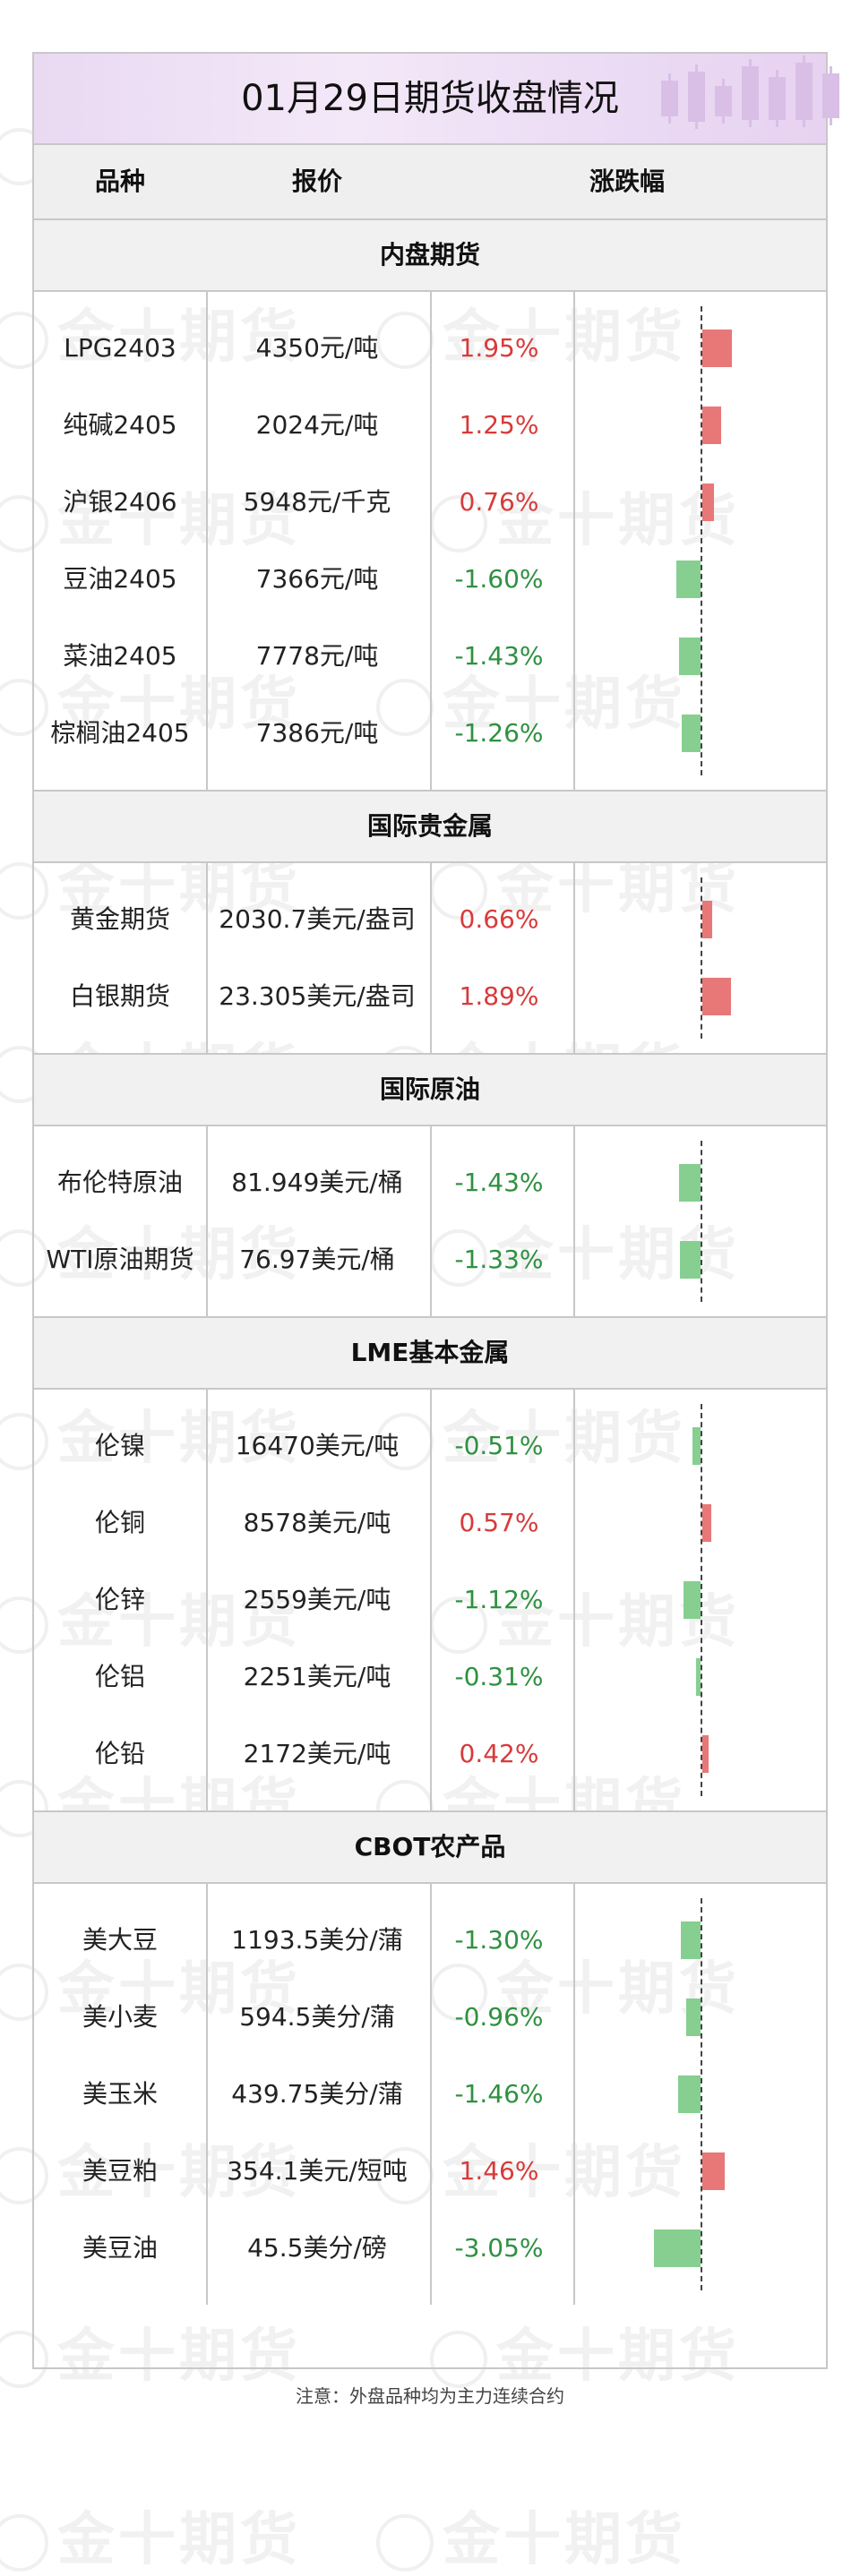  Describe the element at coordinates (627, 182) in the screenshot. I see `header-change: 涨跌幅` at that location.